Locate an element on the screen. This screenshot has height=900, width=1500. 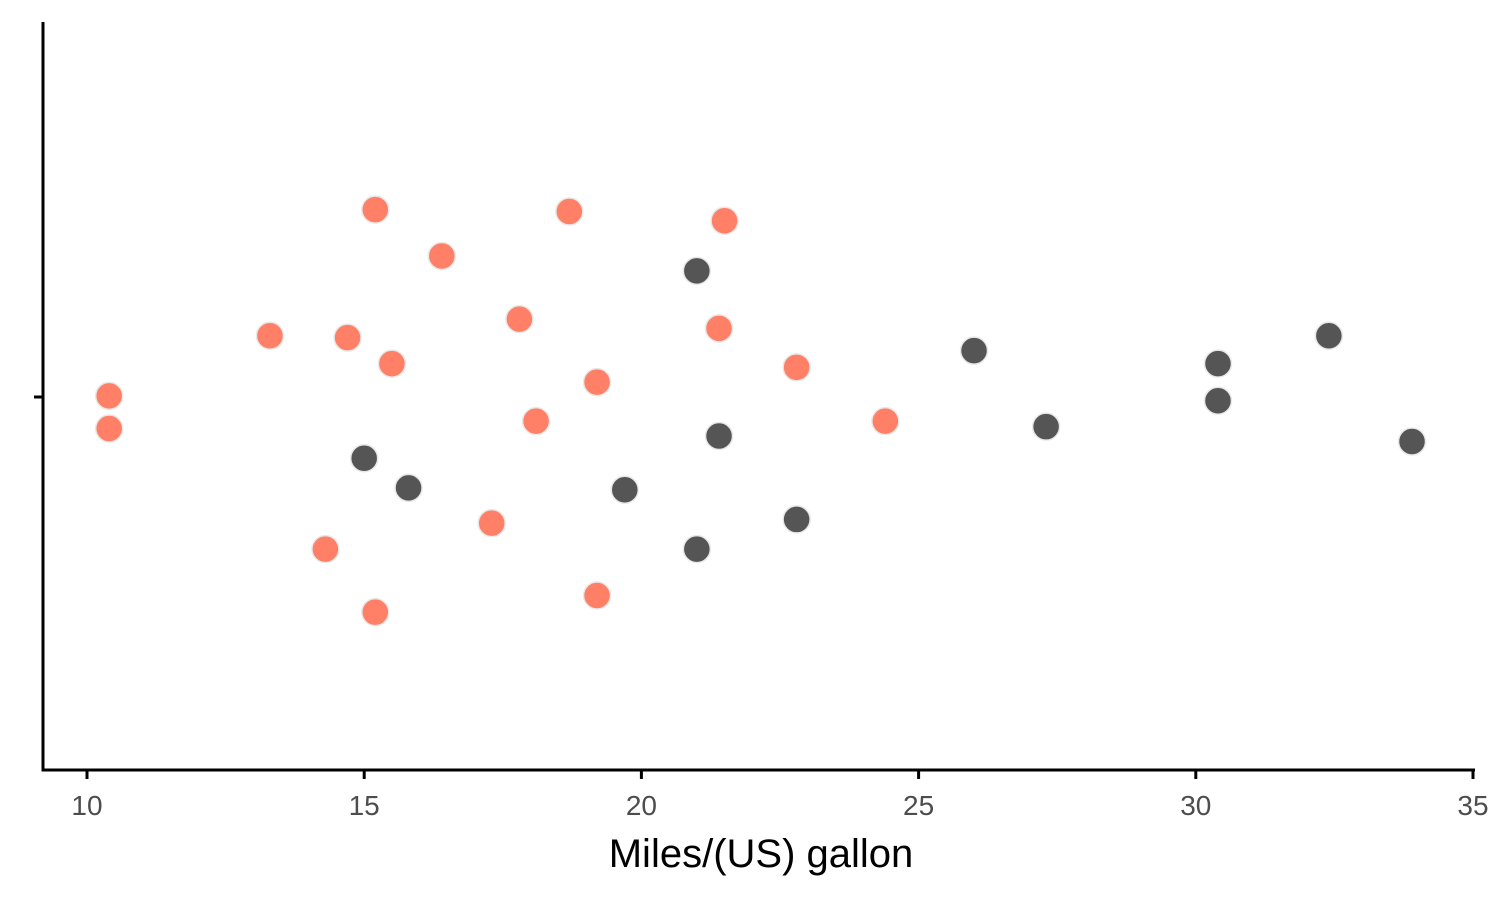
x-tick-label: 20 is located at coordinates (641, 805).